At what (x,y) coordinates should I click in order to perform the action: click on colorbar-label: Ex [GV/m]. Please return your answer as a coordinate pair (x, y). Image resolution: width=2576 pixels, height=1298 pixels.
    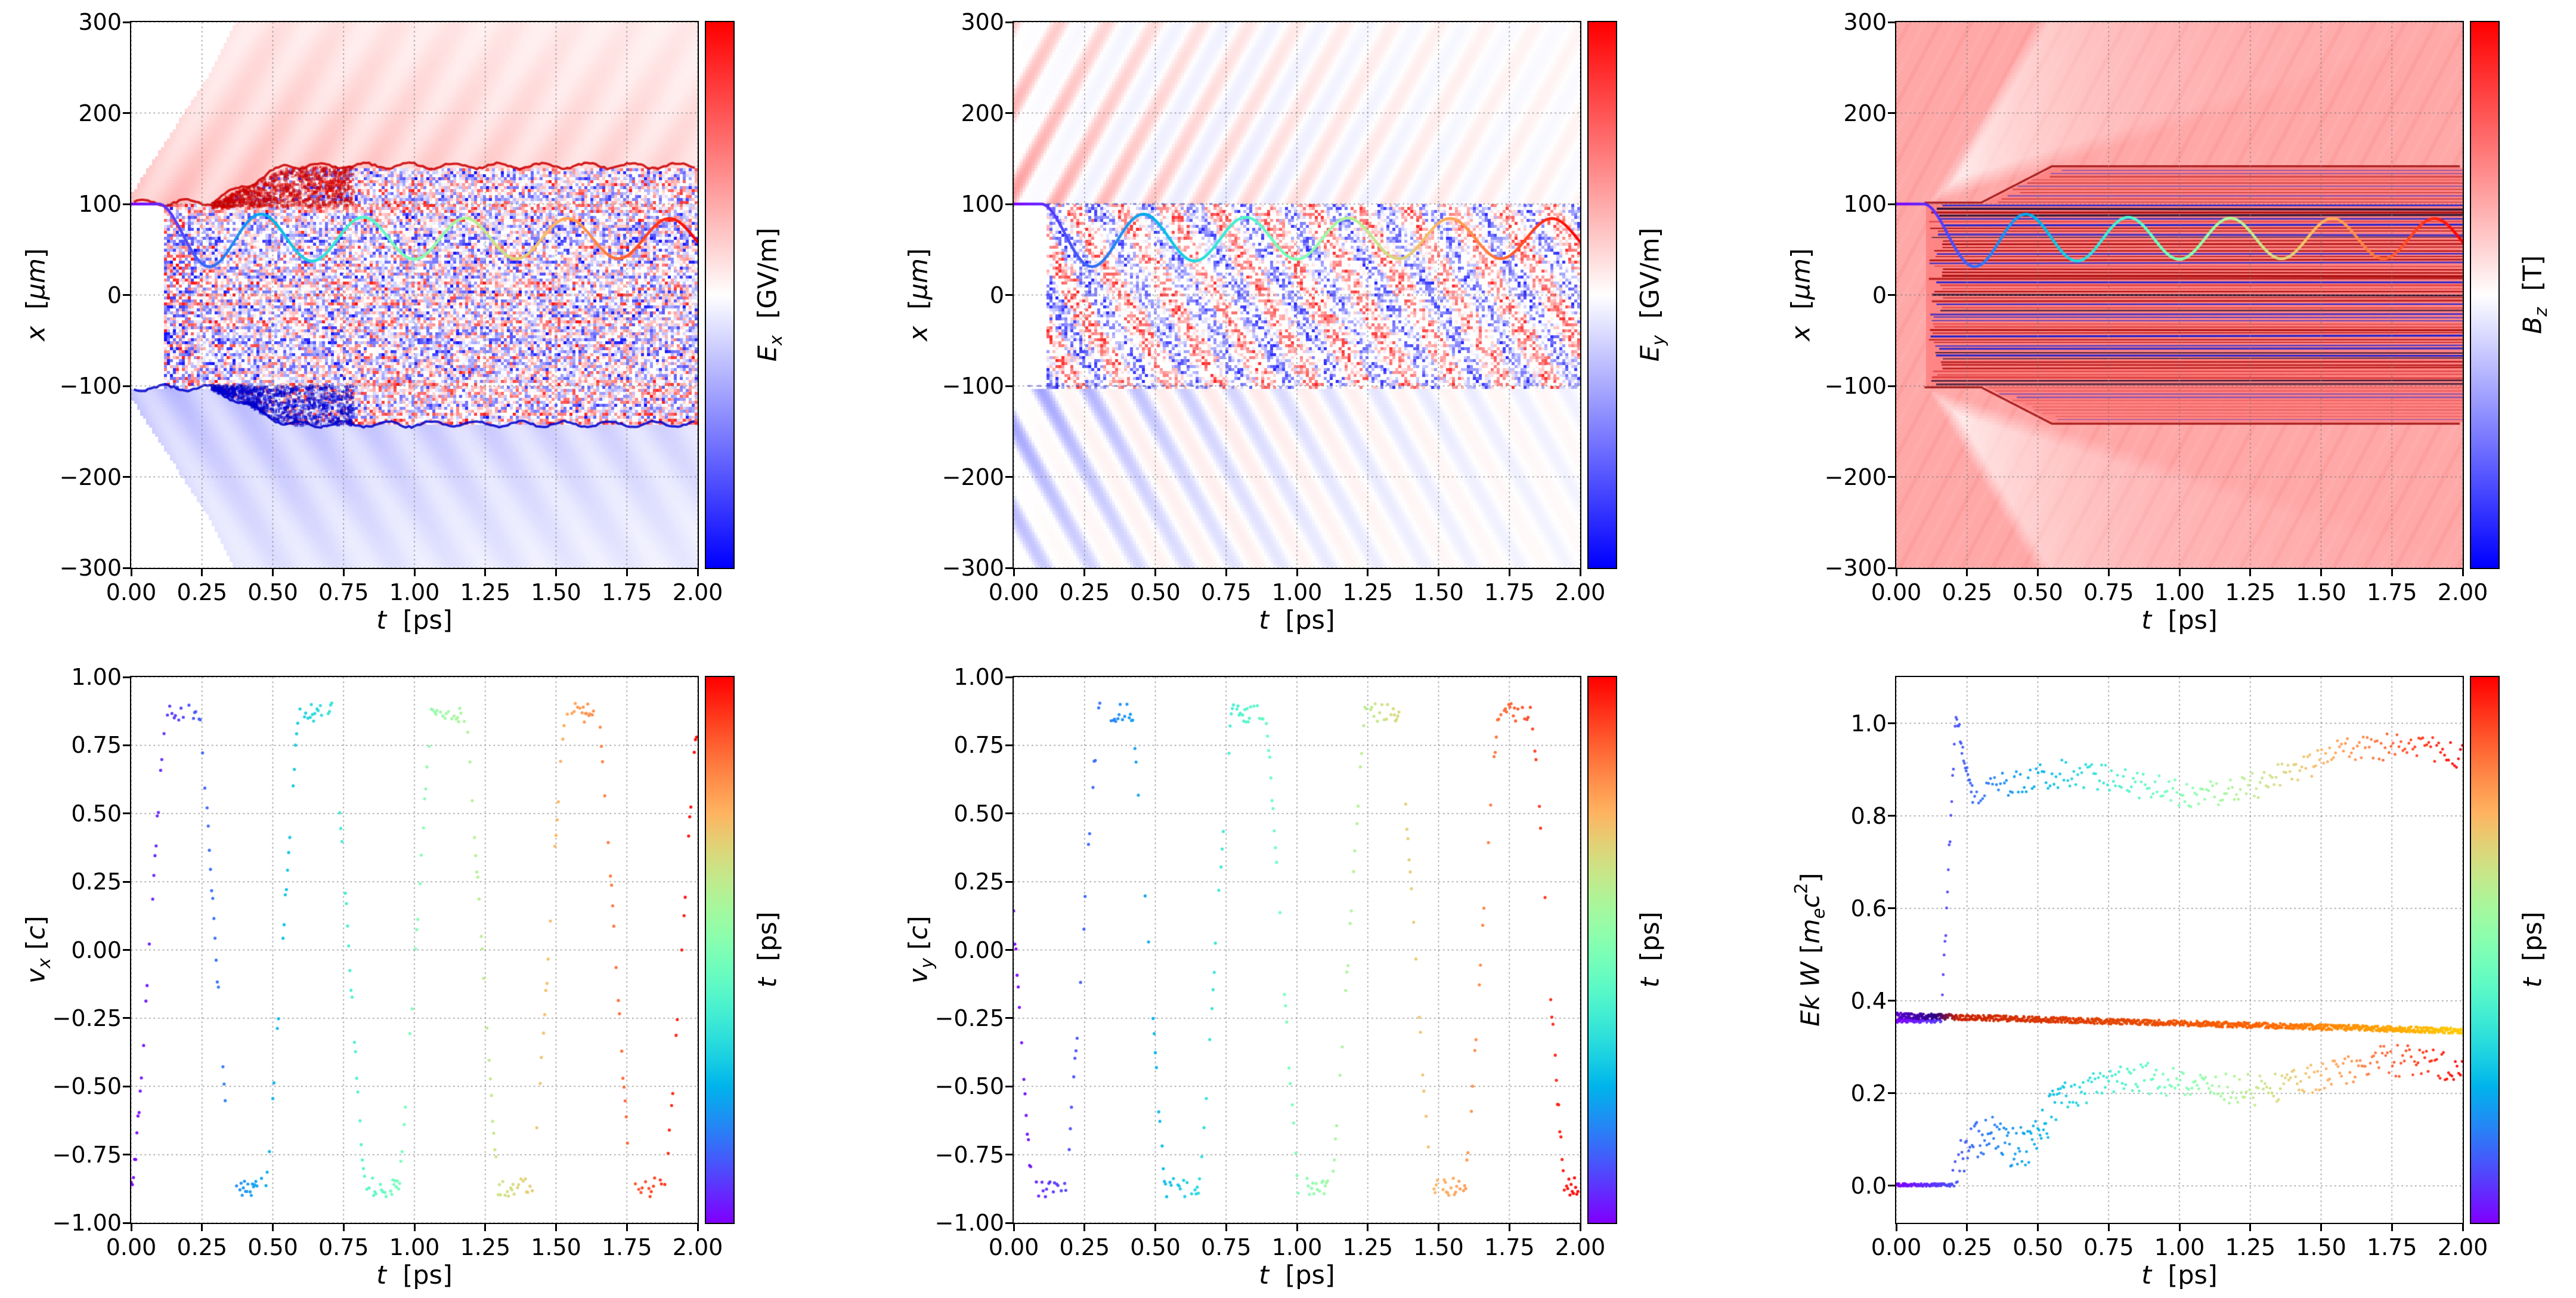
    Looking at the image, I should click on (770, 295).